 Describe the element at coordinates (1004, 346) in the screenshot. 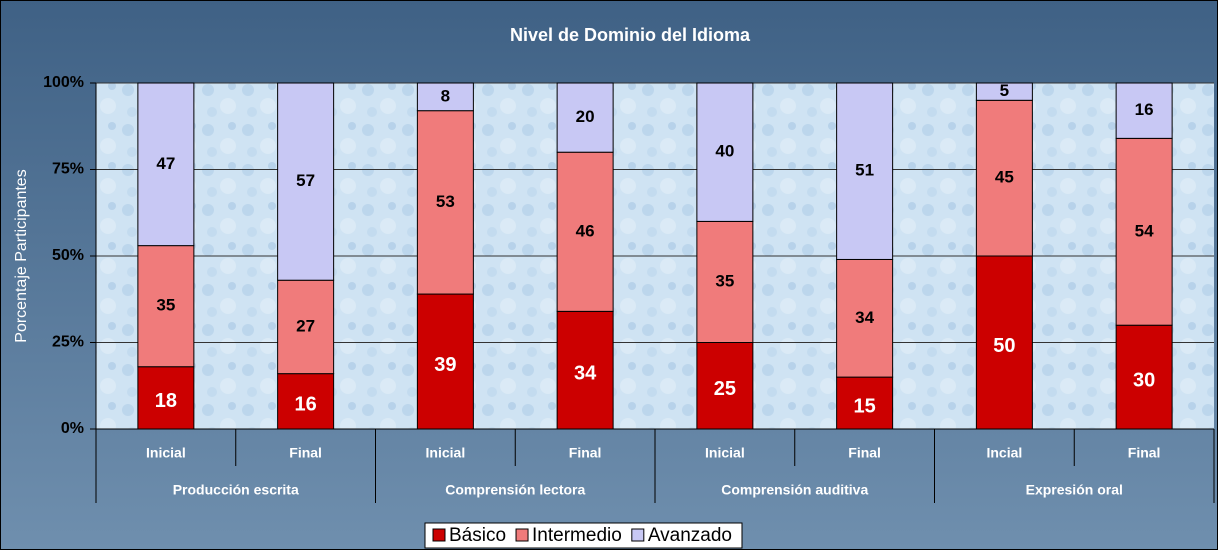

I see `data-label: 50` at that location.